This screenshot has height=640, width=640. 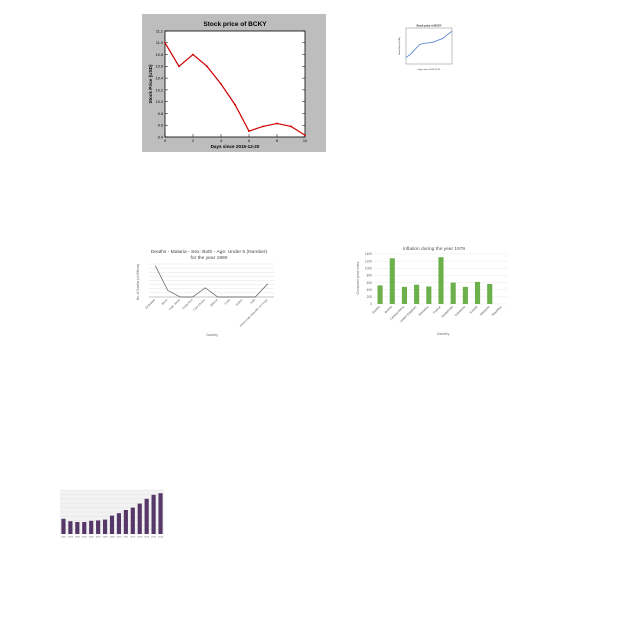 What do you see at coordinates (133, 538) in the screenshot?
I see `x-tick-label: 2012` at bounding box center [133, 538].